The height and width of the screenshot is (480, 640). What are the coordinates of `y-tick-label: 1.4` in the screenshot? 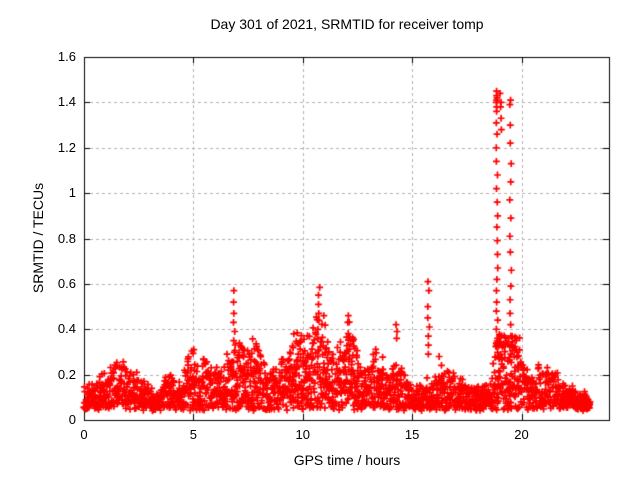 It's located at (66, 102).